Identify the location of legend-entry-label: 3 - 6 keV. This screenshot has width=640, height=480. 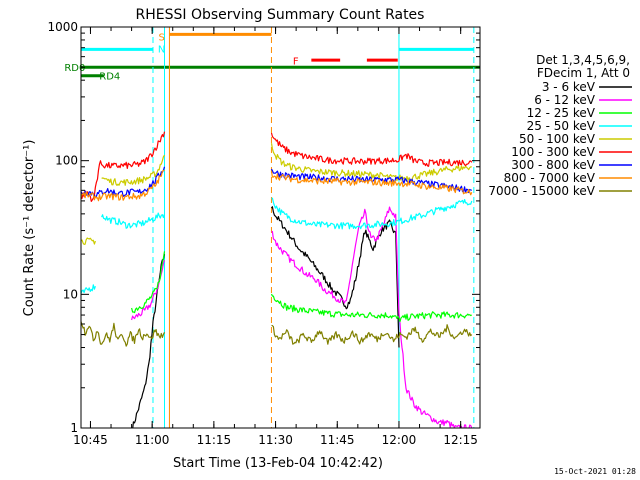
(569, 87).